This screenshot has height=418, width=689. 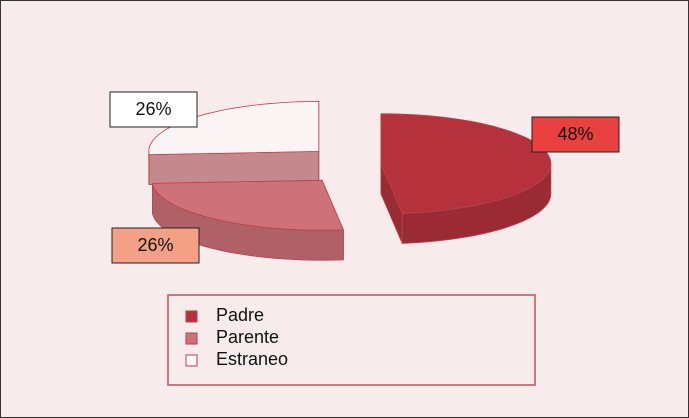 I want to click on legend-label: Estraneo, so click(x=252, y=359).